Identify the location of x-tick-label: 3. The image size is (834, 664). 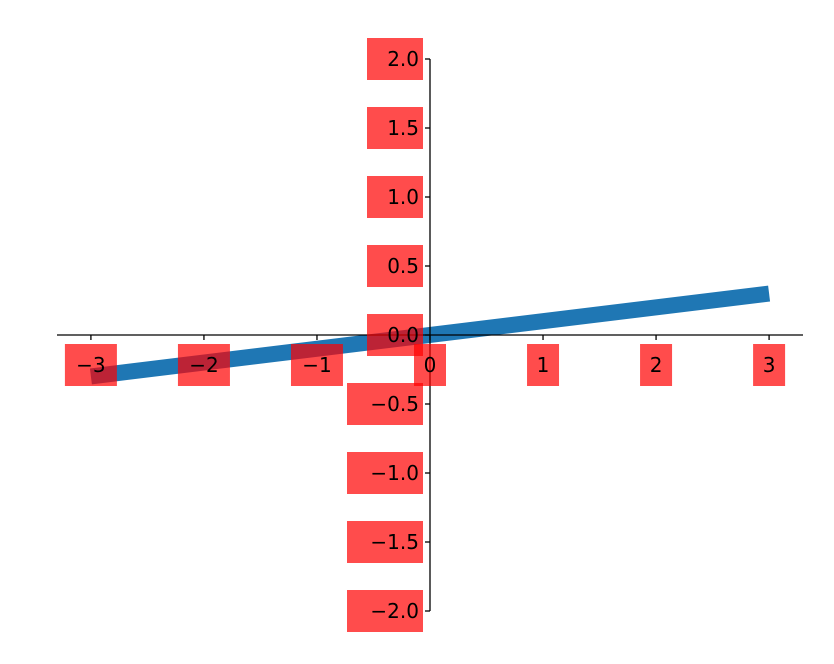
(769, 365).